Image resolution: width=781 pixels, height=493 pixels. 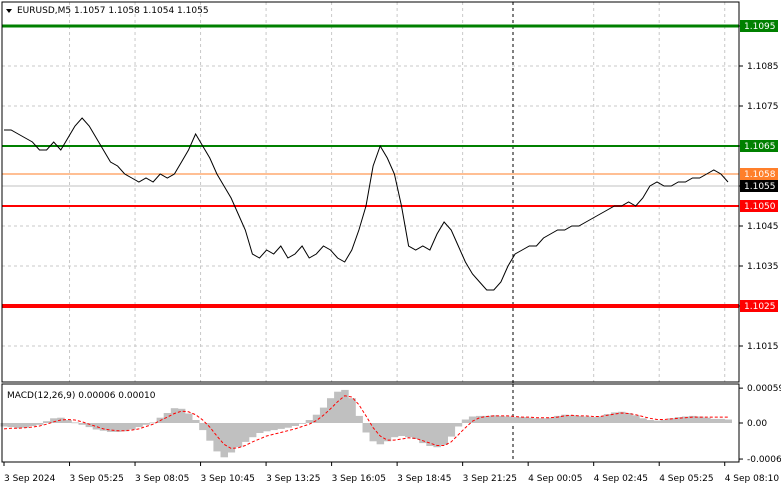 I want to click on time-tick-label: 3 Sep 18:45, so click(x=424, y=479).